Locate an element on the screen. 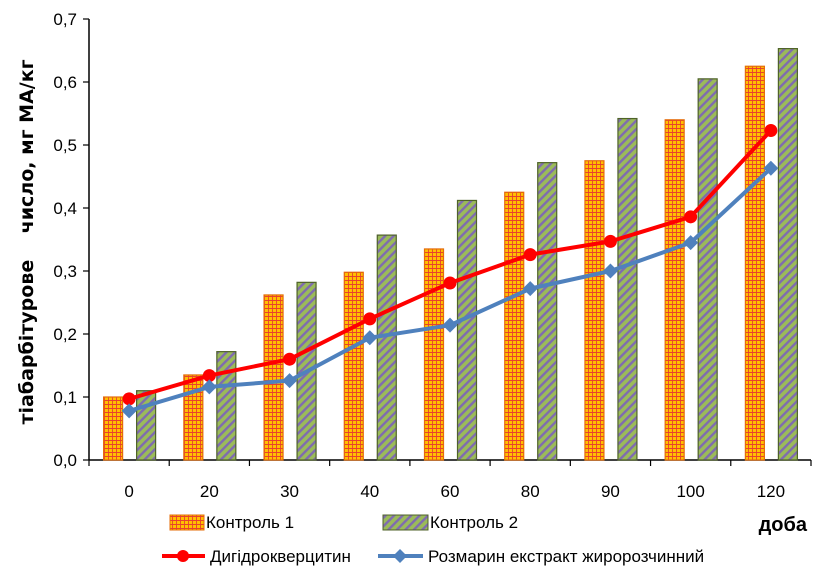 This screenshot has width=815, height=567. y-axis-label: тіабарбітурове число, мг МА/кг is located at coordinates (27, 241).